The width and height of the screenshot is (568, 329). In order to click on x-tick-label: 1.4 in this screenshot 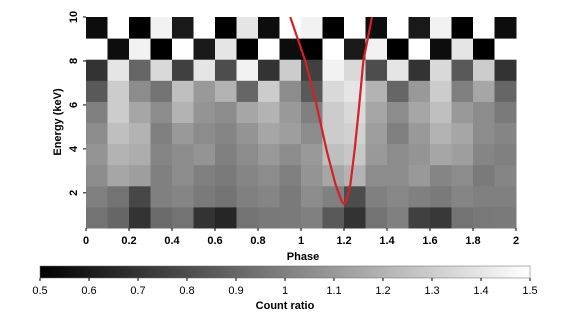, I will do `click(387, 241)`.